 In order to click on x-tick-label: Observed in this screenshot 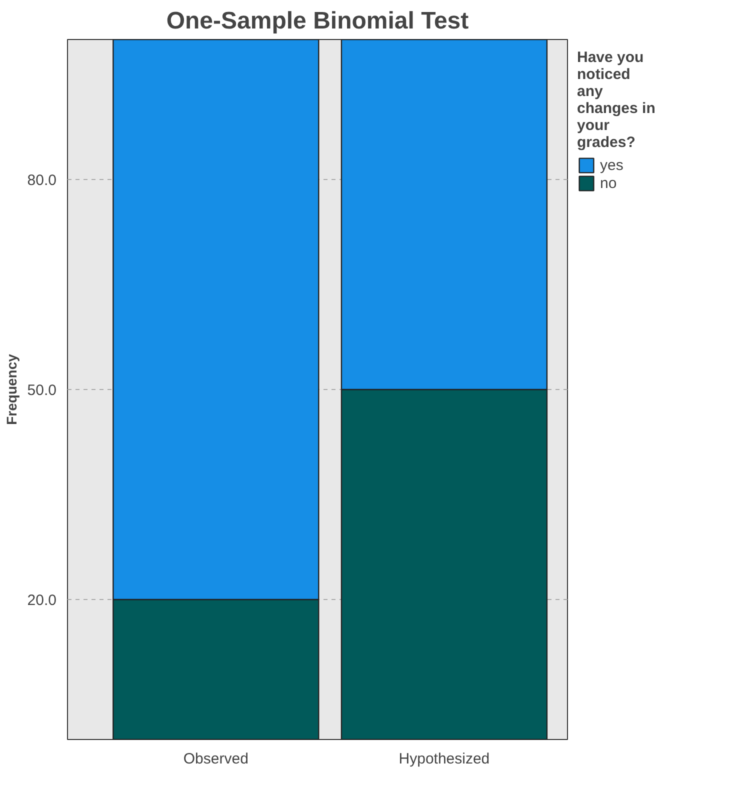, I will do `click(215, 759)`.